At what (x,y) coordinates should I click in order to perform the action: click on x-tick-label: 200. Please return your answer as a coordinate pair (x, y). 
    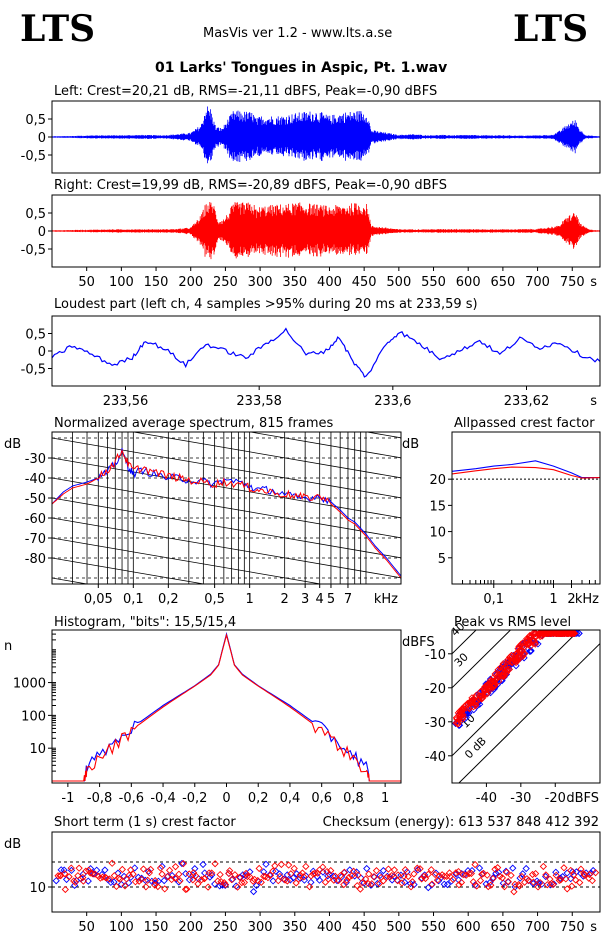
    Looking at the image, I should click on (190, 927).